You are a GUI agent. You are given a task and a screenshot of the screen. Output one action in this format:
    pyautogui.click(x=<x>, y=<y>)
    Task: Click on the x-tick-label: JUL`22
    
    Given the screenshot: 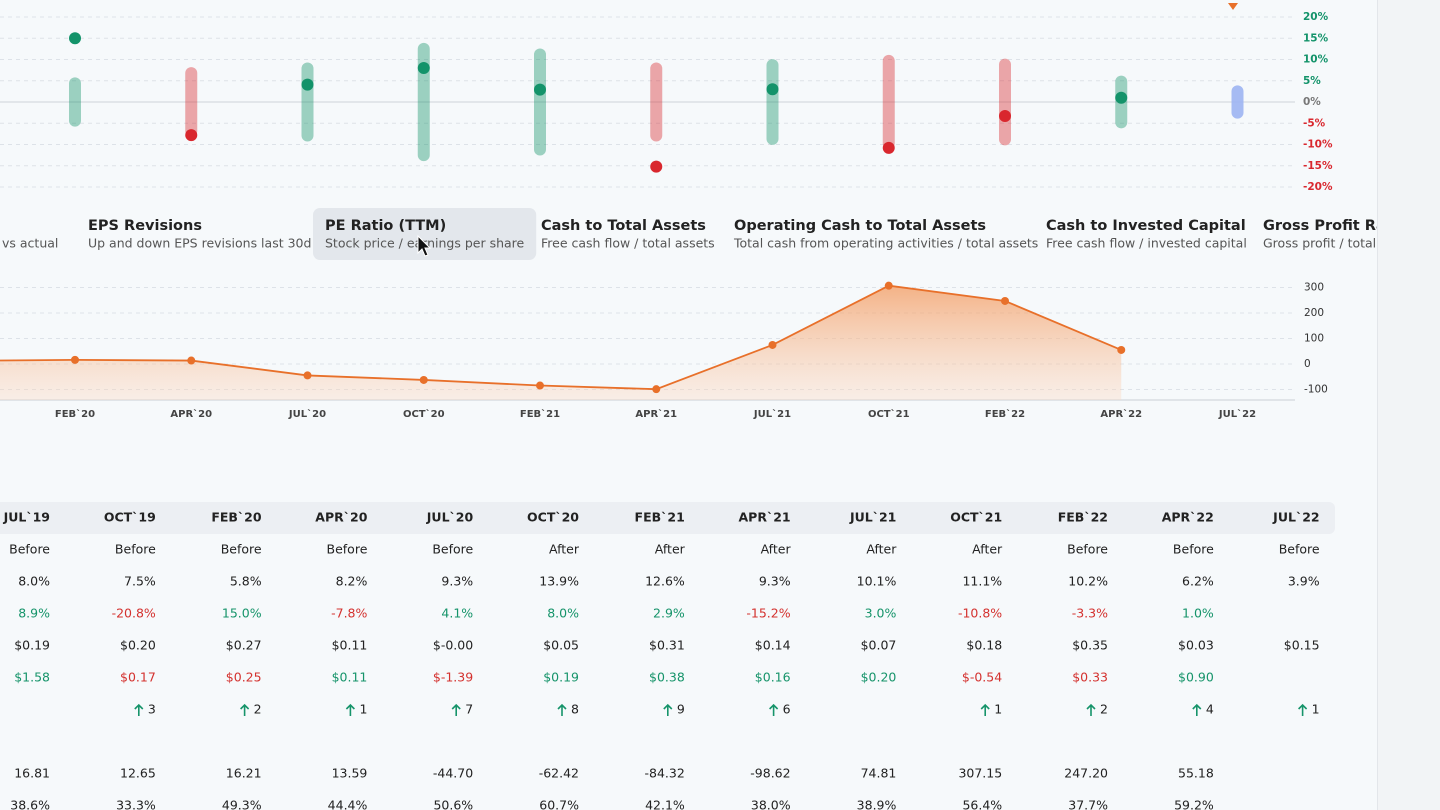 What is the action you would take?
    pyautogui.click(x=1237, y=414)
    